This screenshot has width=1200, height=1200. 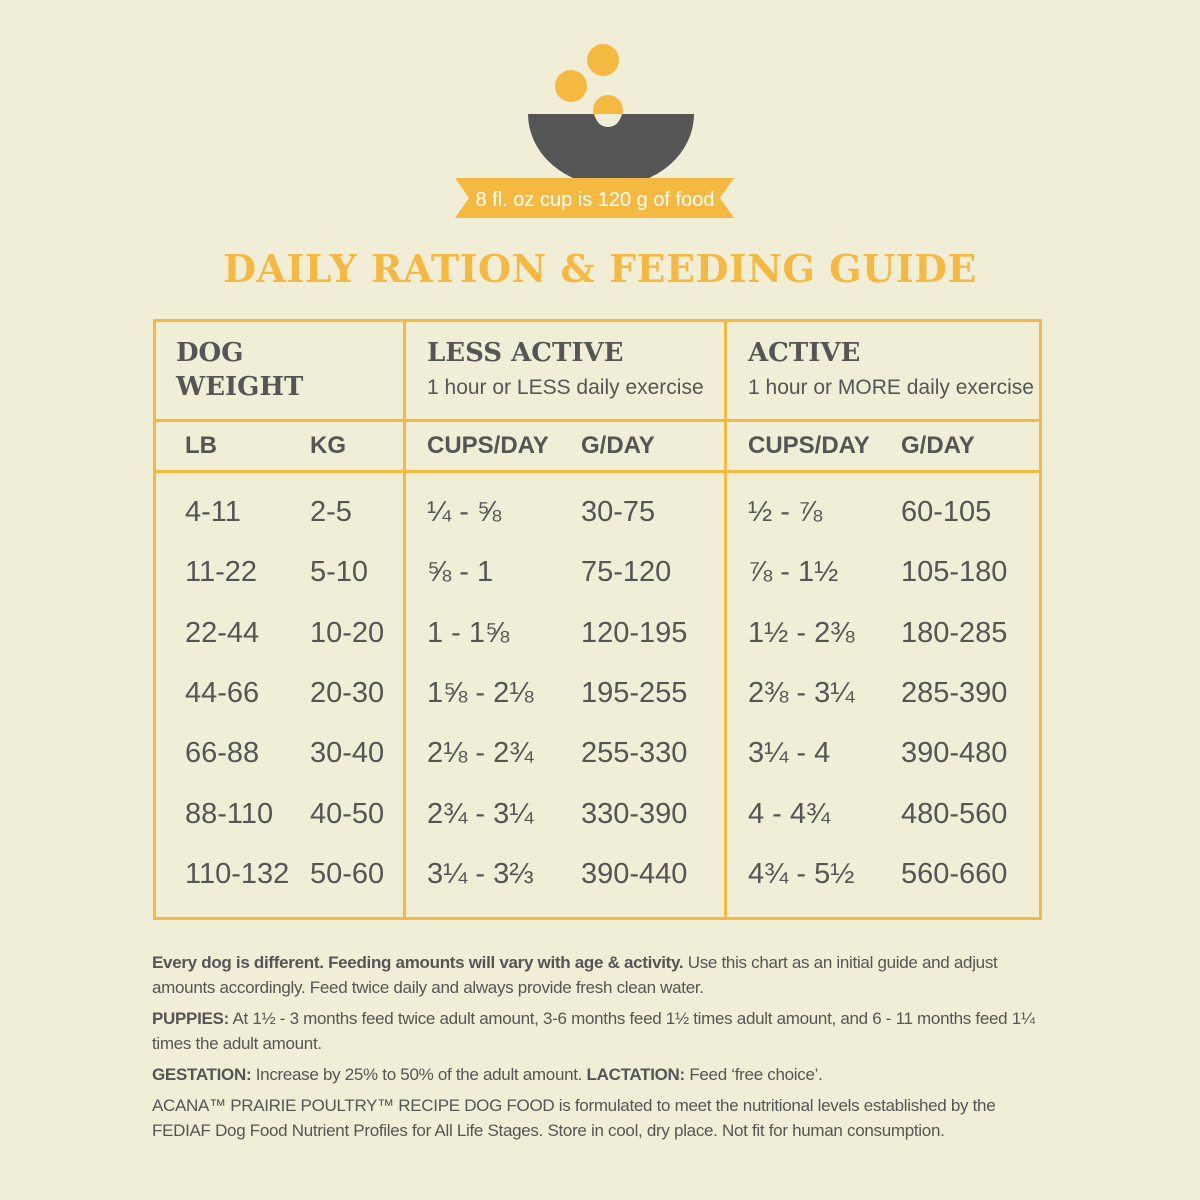 What do you see at coordinates (954, 813) in the screenshot?
I see `cell: 480-560` at bounding box center [954, 813].